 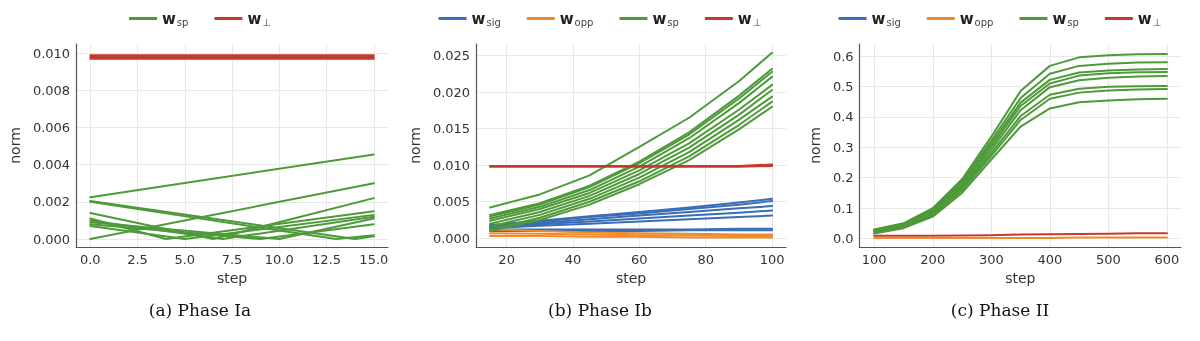 What do you see at coordinates (451, 129) in the screenshot?
I see `y-tick-label: 0.015` at bounding box center [451, 129].